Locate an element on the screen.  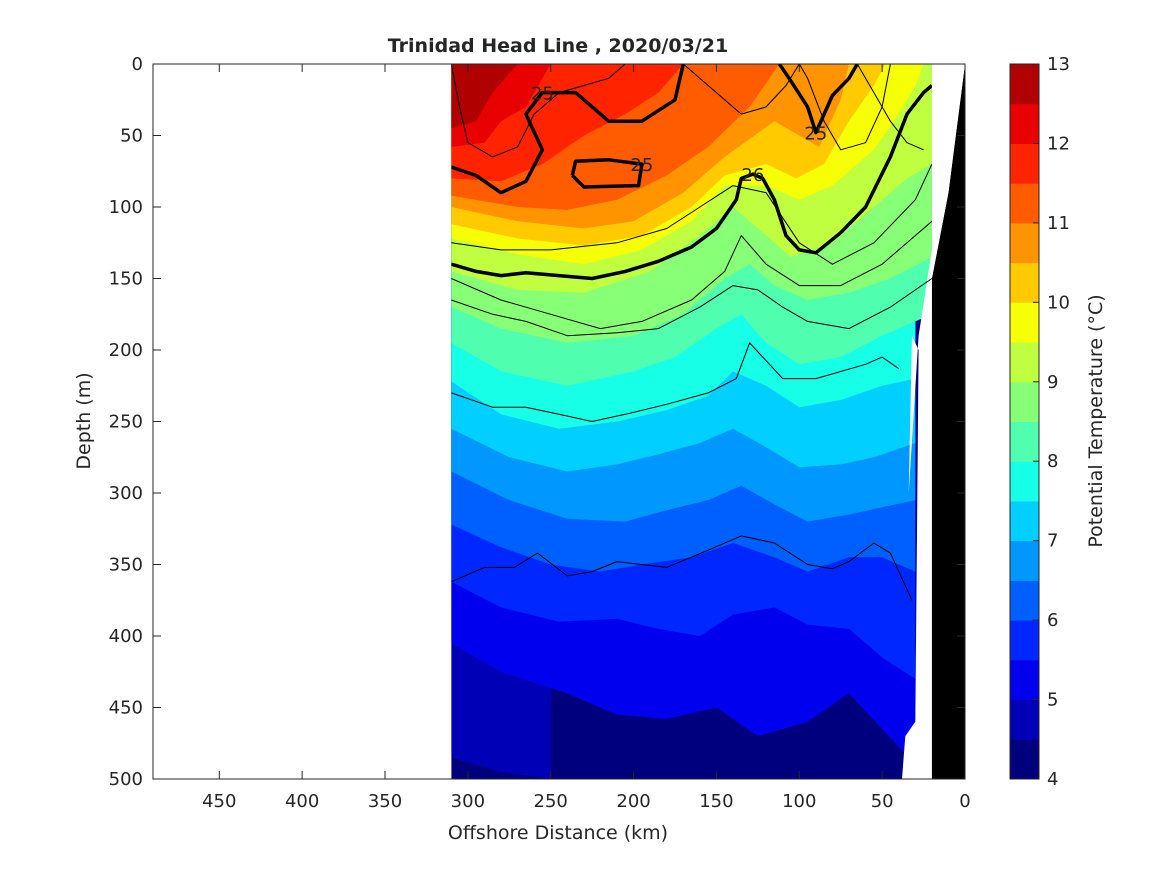
y-tick-label: 450 is located at coordinates (126, 708).